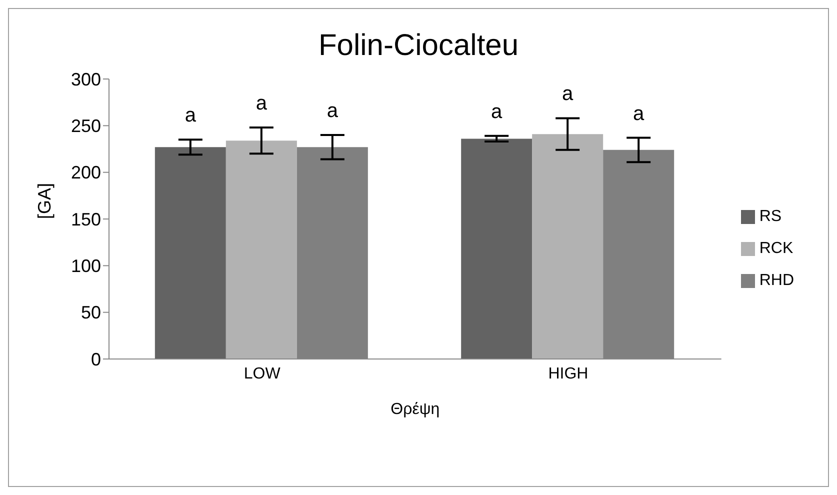 This screenshot has width=837, height=495. Describe the element at coordinates (85, 126) in the screenshot. I see `y-tick-label: 250` at that location.